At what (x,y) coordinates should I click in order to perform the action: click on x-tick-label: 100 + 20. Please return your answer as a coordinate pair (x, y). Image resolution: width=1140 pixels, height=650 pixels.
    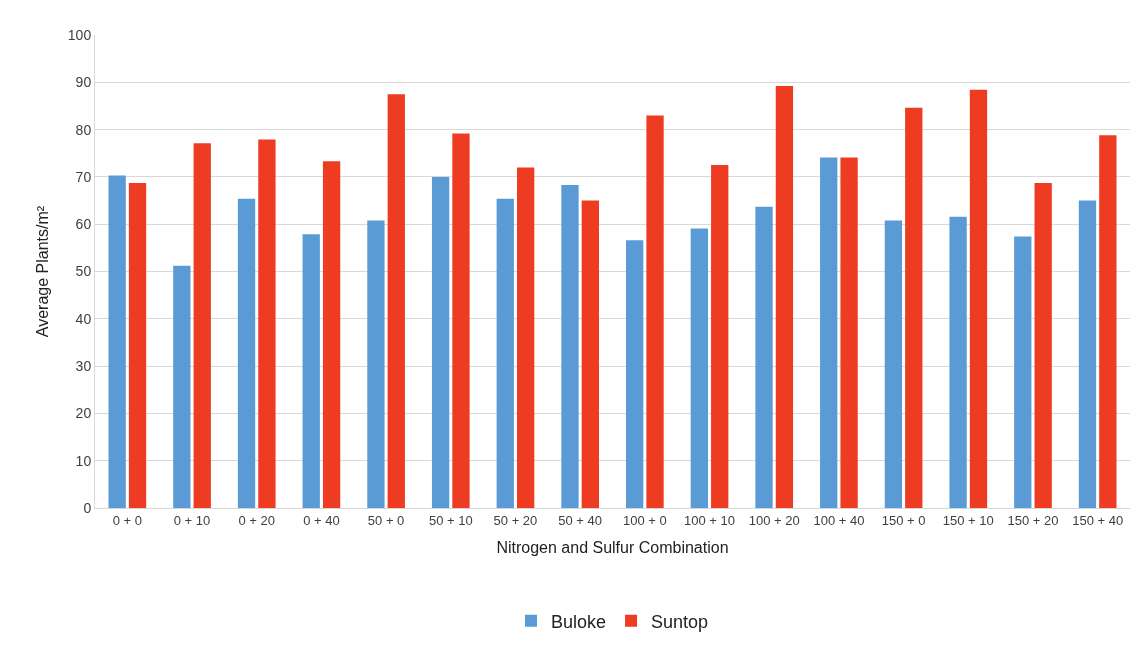
    Looking at the image, I should click on (774, 520).